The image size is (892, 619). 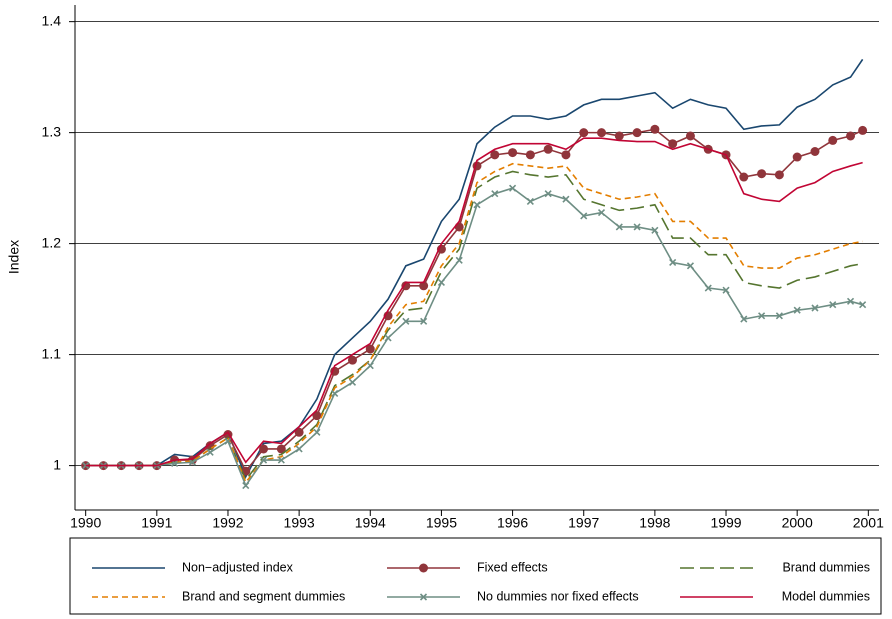 I want to click on x-tick-label: 2001, so click(x=868, y=523).